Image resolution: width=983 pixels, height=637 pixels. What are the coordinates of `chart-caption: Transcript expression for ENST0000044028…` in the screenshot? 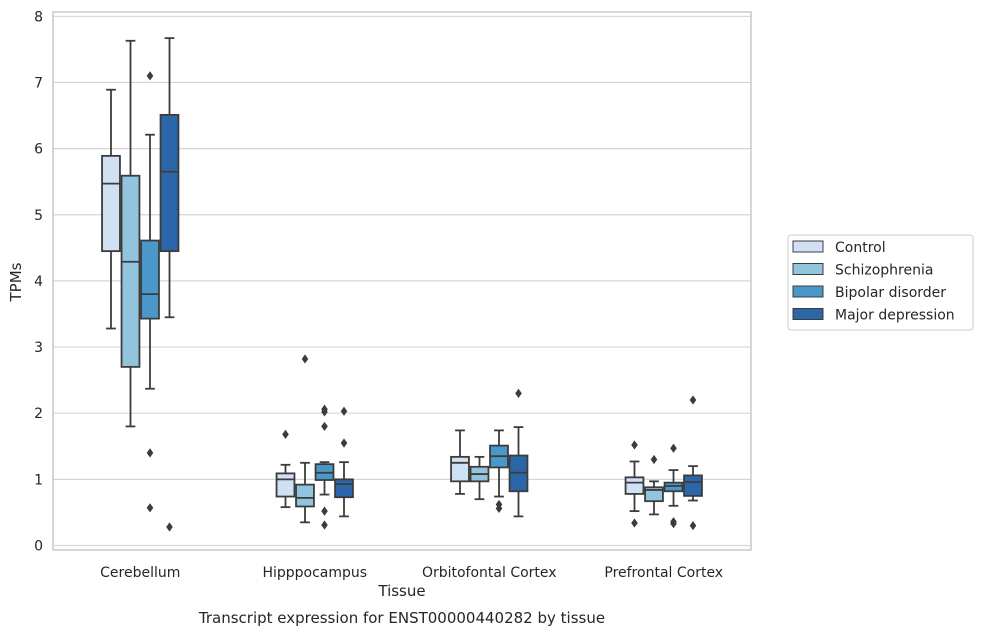 It's located at (401, 618).